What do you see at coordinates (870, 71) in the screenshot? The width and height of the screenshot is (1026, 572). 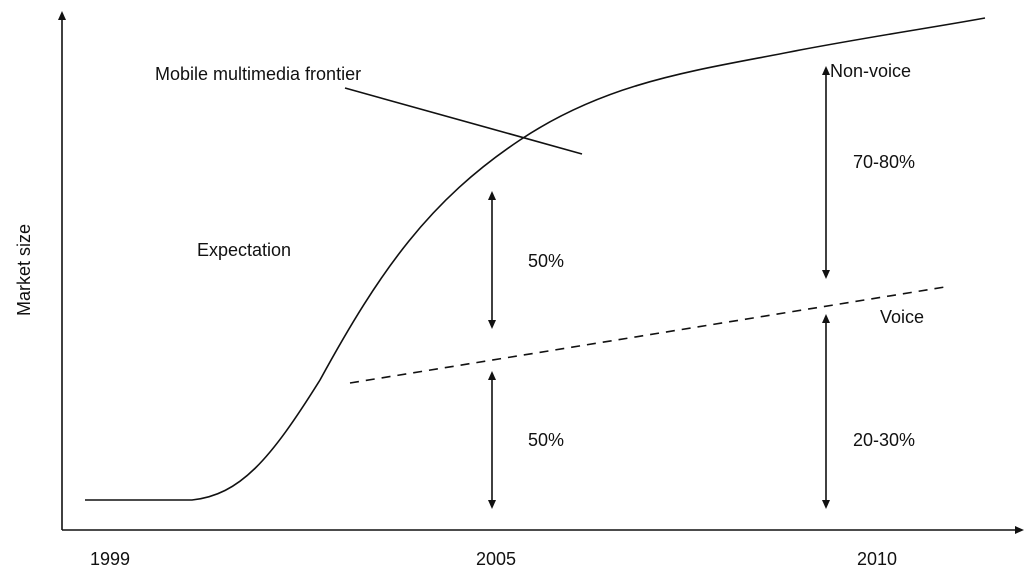 I see `label: Non-voice` at bounding box center [870, 71].